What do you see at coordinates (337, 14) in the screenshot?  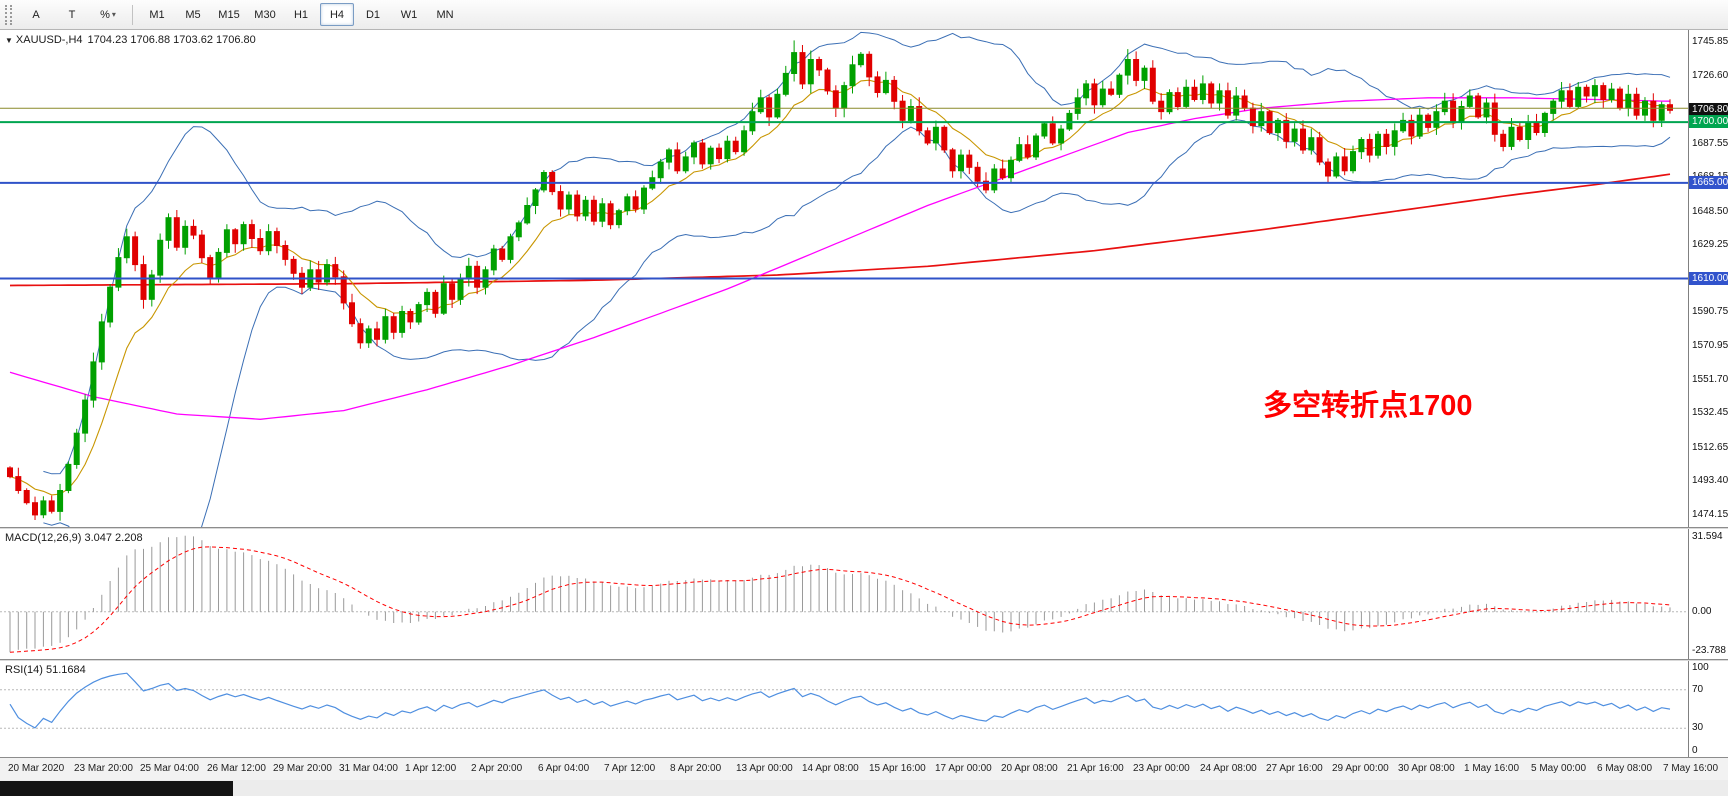 I see `timeframe-h4: H4` at bounding box center [337, 14].